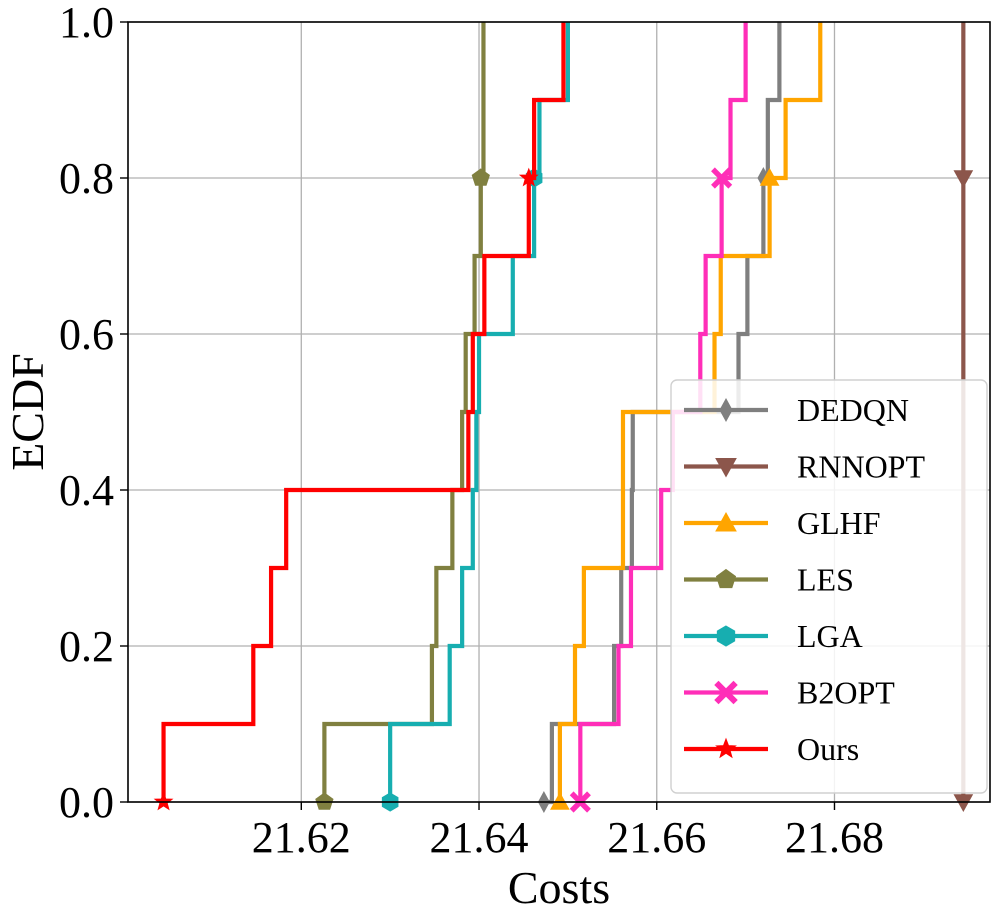 This screenshot has height=916, width=997. What do you see at coordinates (839, 523) in the screenshot?
I see `legend-label-glhf: GLHF` at bounding box center [839, 523].